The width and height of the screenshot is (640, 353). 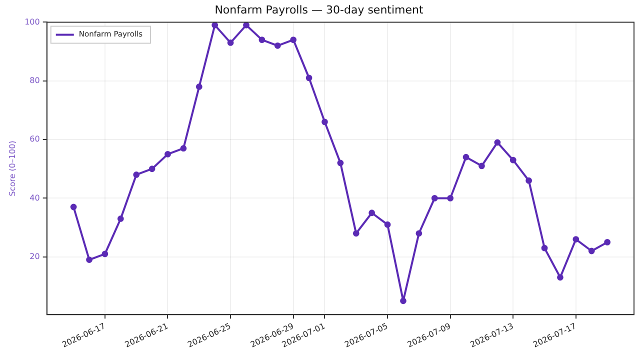 I want to click on y-tick-label: 40, so click(x=35, y=197).